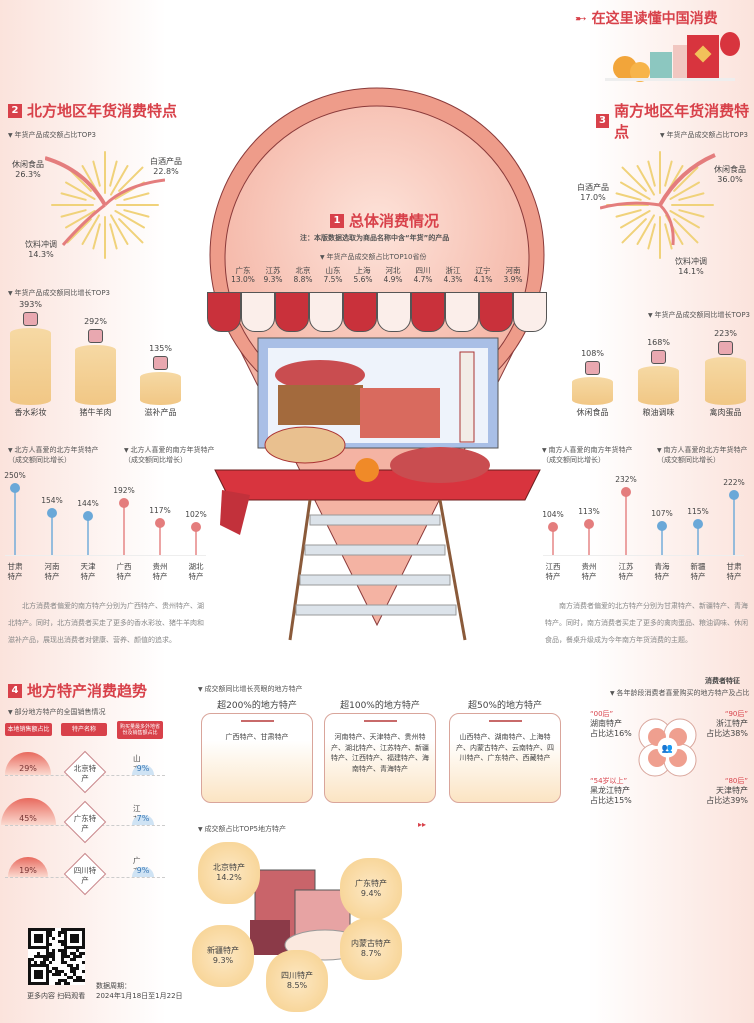 This screenshot has height=1023, width=754. Describe the element at coordinates (592, 353) in the screenshot. I see `growth-value: 108%` at that location.